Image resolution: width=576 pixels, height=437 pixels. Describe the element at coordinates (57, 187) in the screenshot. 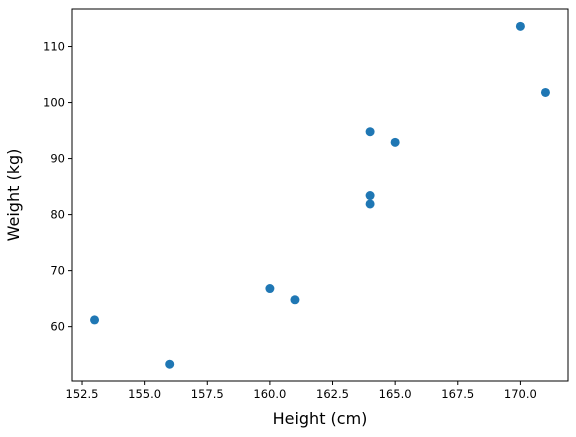

I see `y-axis-ticks: 60 70 80 90 100 110` at that location.